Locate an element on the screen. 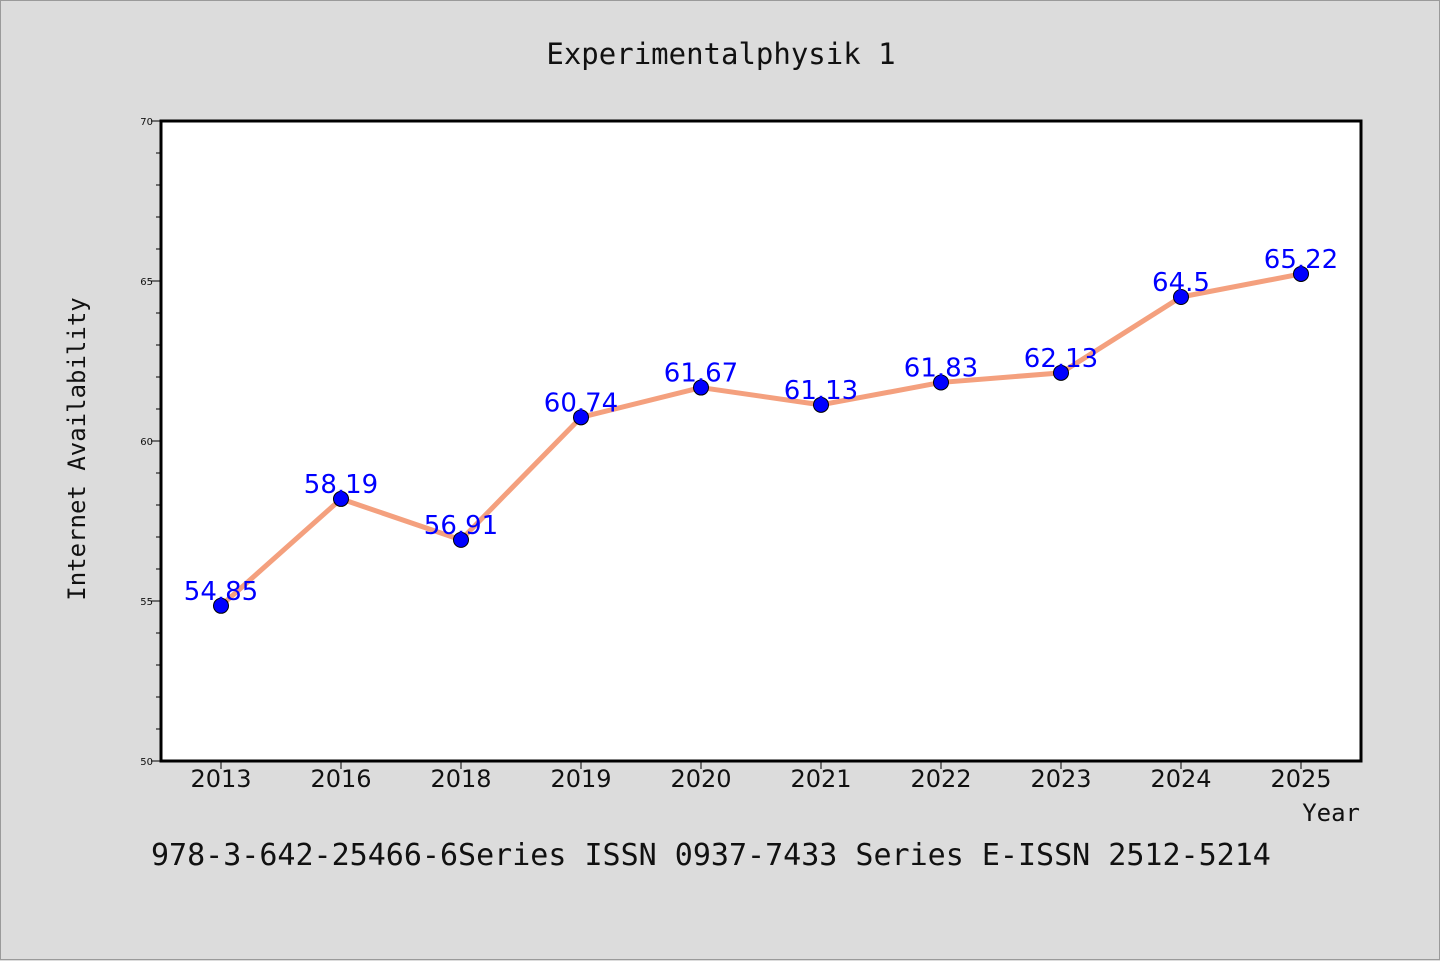 This screenshot has height=961, width=1440. data-label: 54.85 is located at coordinates (221, 592).